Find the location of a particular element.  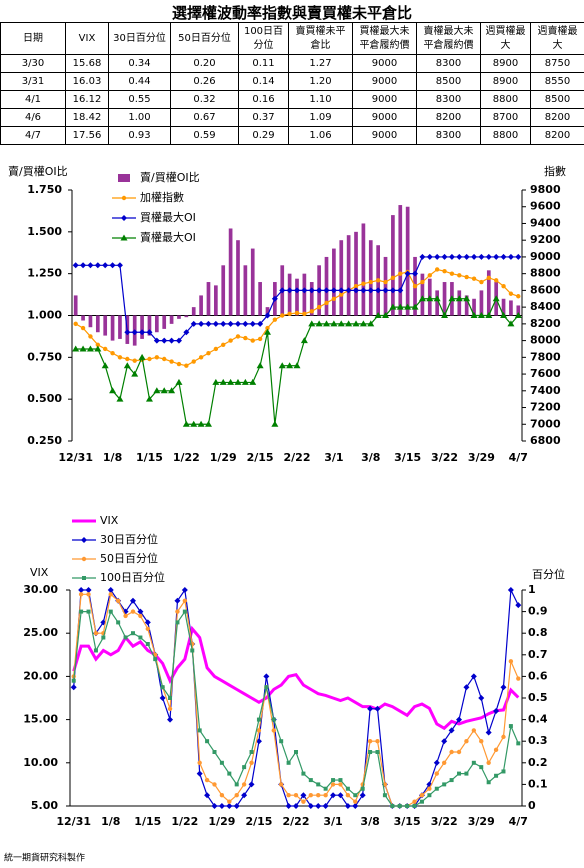

y-axis-title: VIX is located at coordinates (39, 572).